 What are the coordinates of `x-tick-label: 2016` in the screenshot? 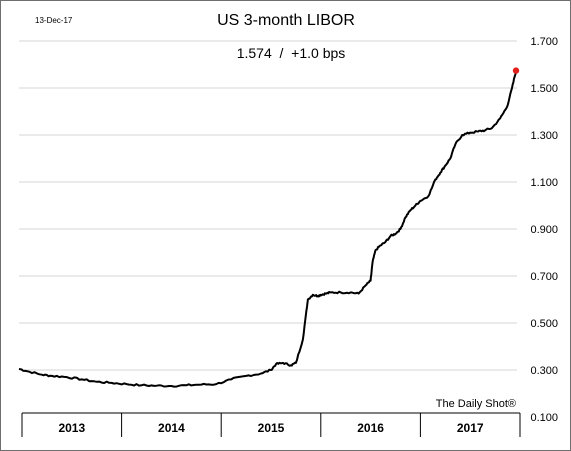 It's located at (370, 428).